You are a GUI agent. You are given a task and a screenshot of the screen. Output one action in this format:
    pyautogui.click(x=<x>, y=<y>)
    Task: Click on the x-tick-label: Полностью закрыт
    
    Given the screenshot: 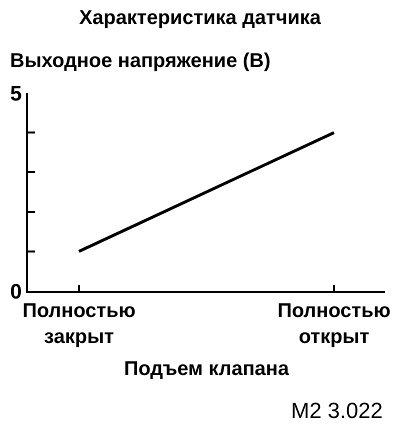 What is the action you would take?
    pyautogui.click(x=79, y=324)
    